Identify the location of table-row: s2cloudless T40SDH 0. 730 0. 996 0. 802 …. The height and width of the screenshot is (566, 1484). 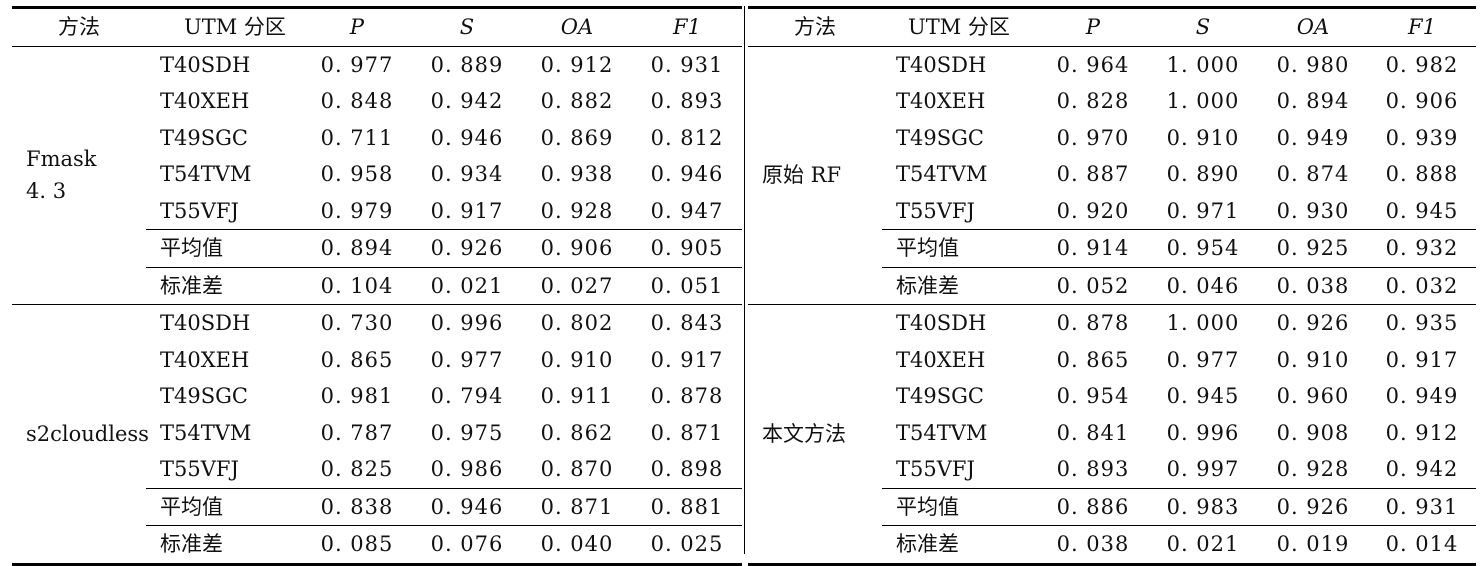
(377, 375).